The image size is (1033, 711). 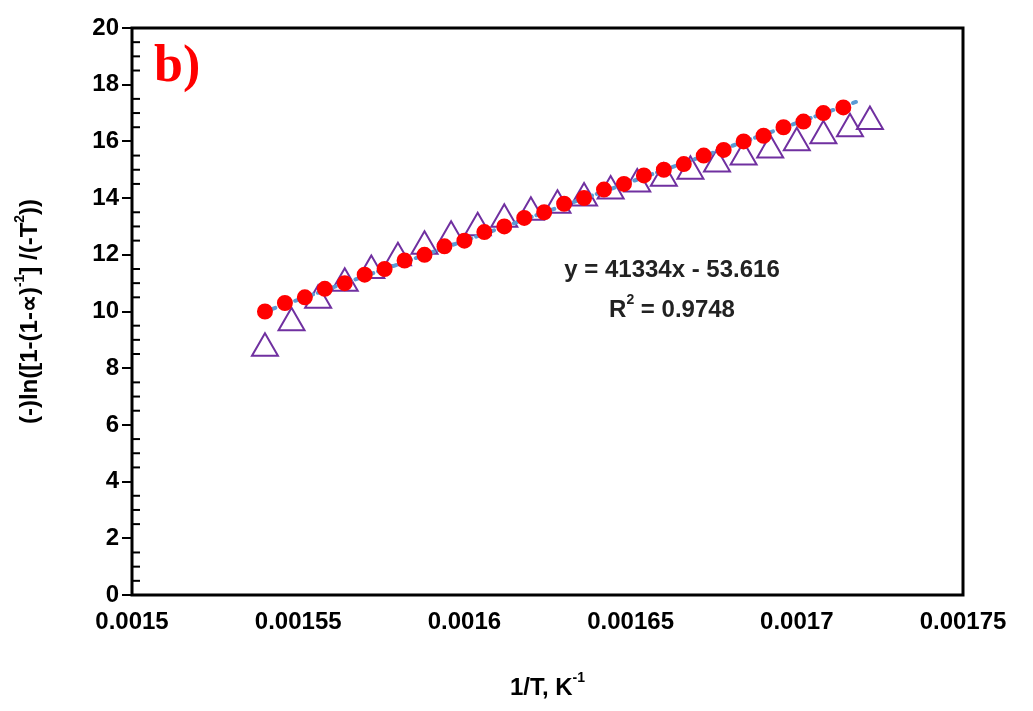 What do you see at coordinates (26, 311) in the screenshot?
I see `y-axis-title: (-)ln([1-(1-∝)-1] /(-T2))` at bounding box center [26, 311].